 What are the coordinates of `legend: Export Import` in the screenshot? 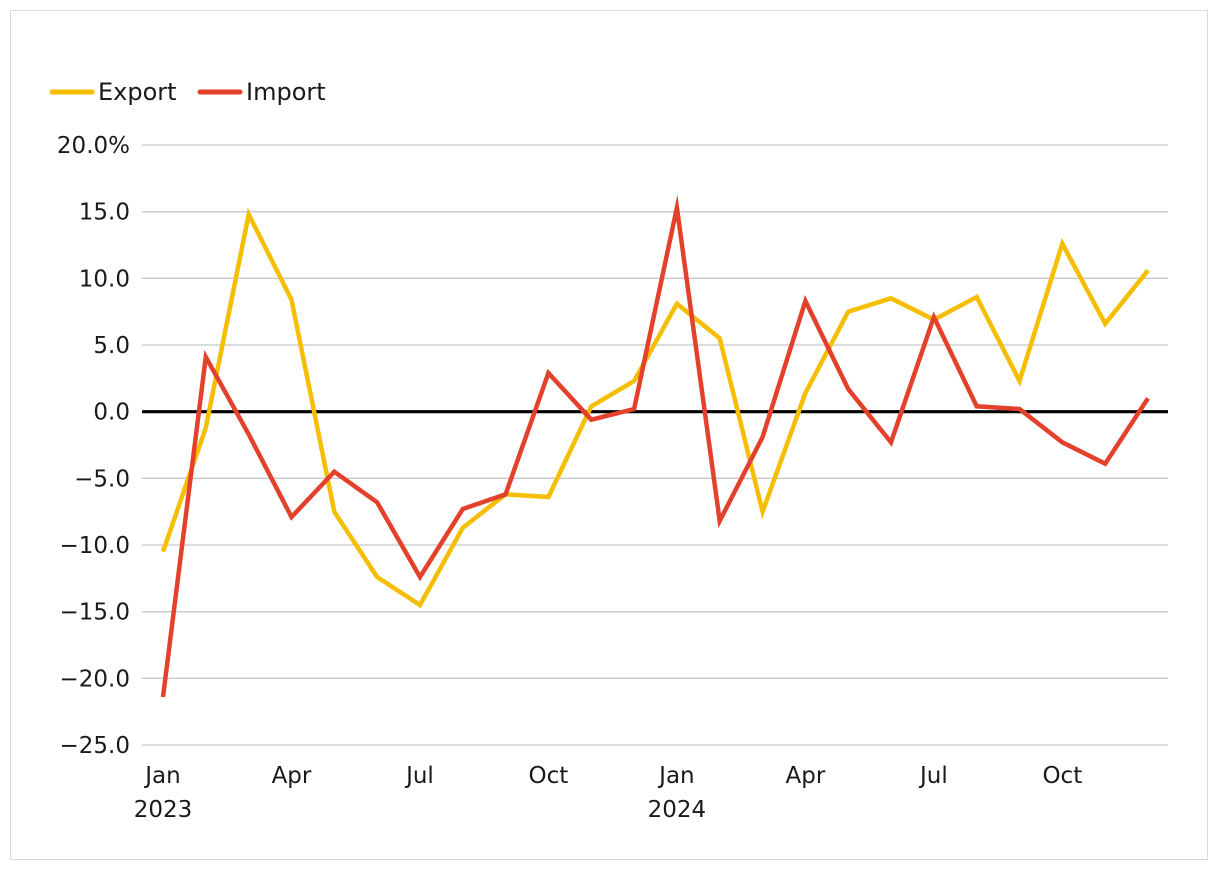 It's located at (187, 92).